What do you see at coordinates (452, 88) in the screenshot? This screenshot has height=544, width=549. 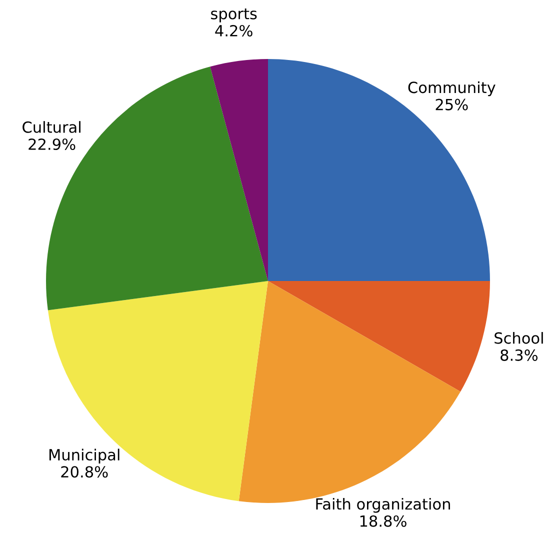 I see `slice-label: Community` at bounding box center [452, 88].